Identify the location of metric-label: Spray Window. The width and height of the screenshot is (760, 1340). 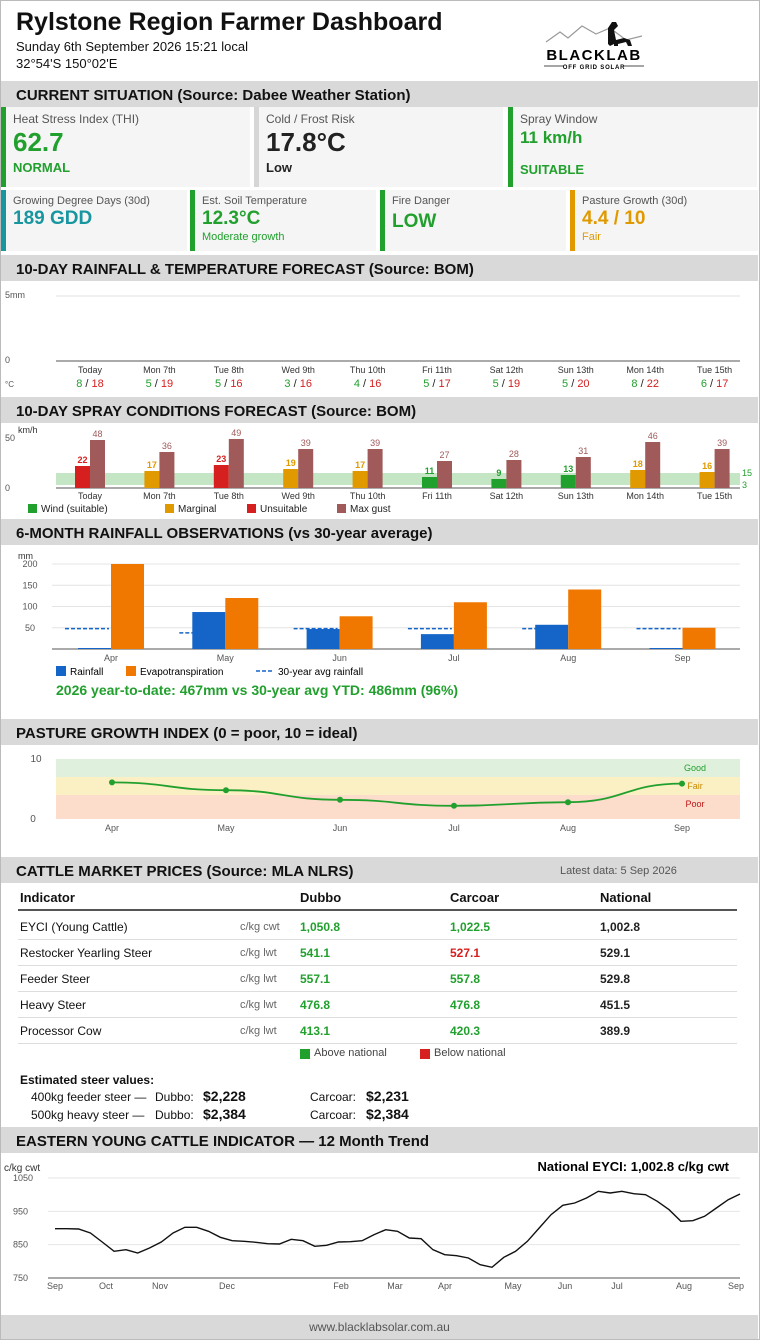
(559, 119).